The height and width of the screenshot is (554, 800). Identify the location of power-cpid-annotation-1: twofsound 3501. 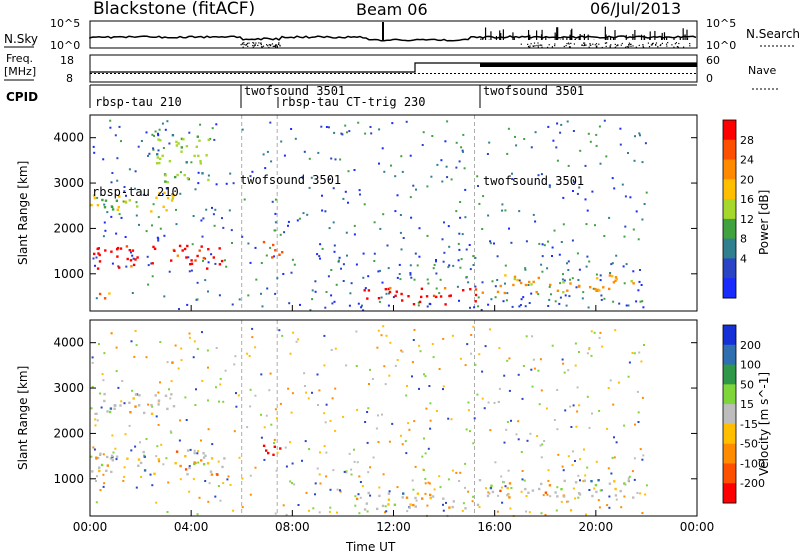
(290, 180).